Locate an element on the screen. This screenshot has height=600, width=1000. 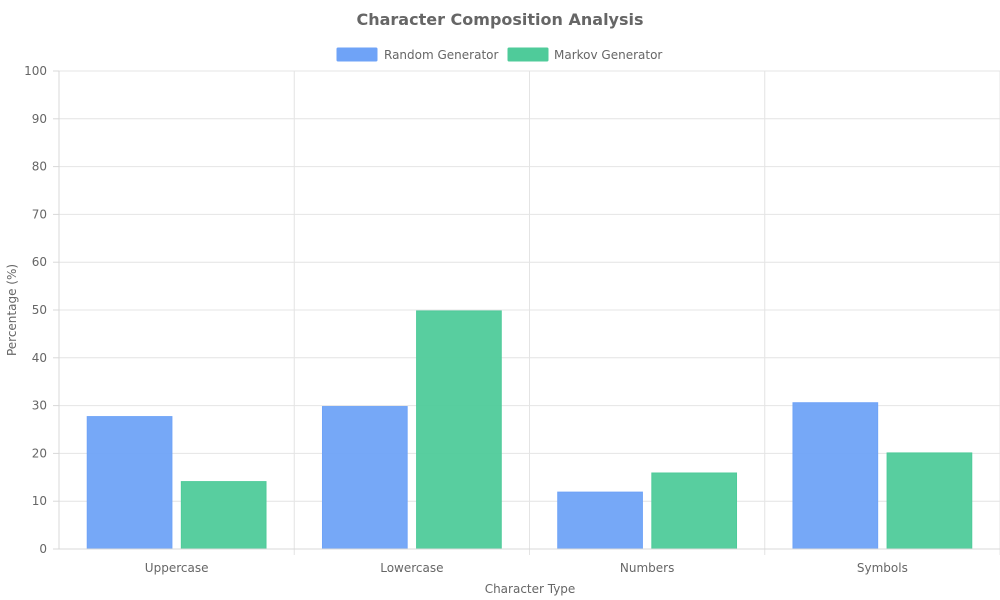
chart-title: Character Composition Analysis is located at coordinates (499, 19).